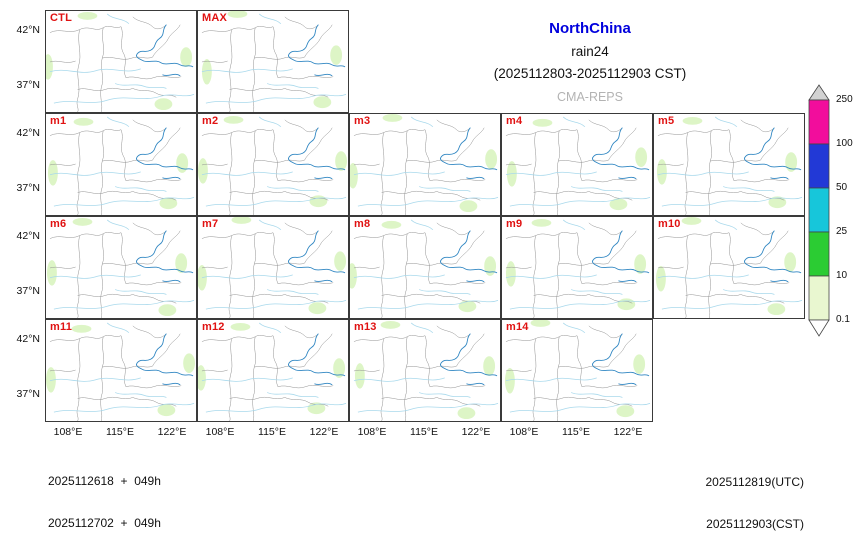 The image size is (860, 545). I want to click on map-panel-m3: m3, so click(425, 164).